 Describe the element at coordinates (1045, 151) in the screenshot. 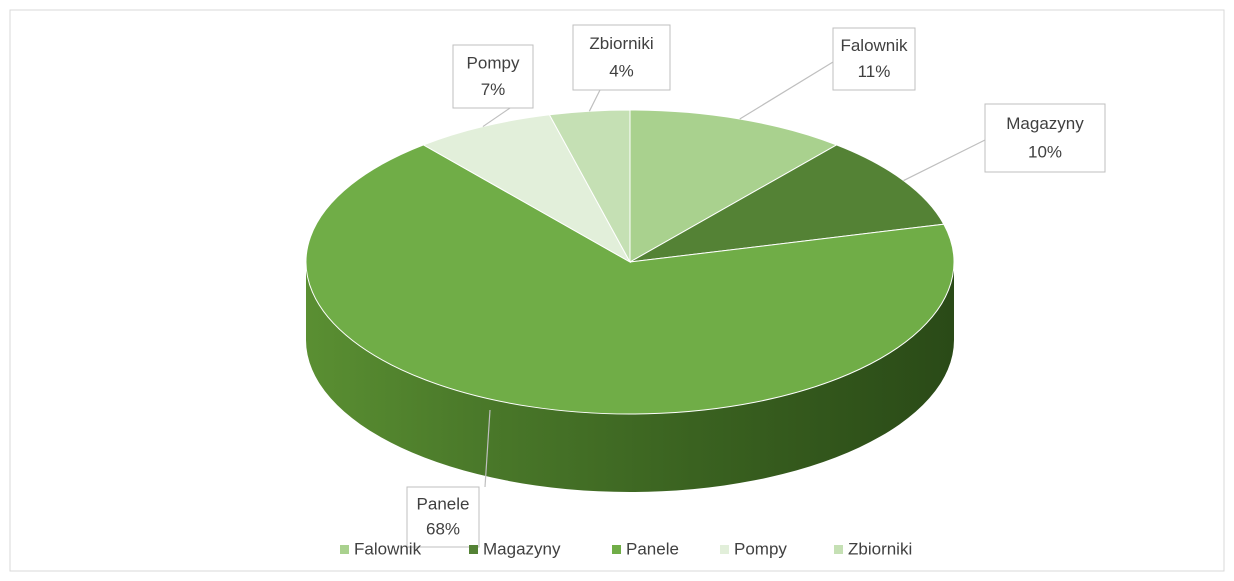

I see `data-label-value: 10%` at that location.